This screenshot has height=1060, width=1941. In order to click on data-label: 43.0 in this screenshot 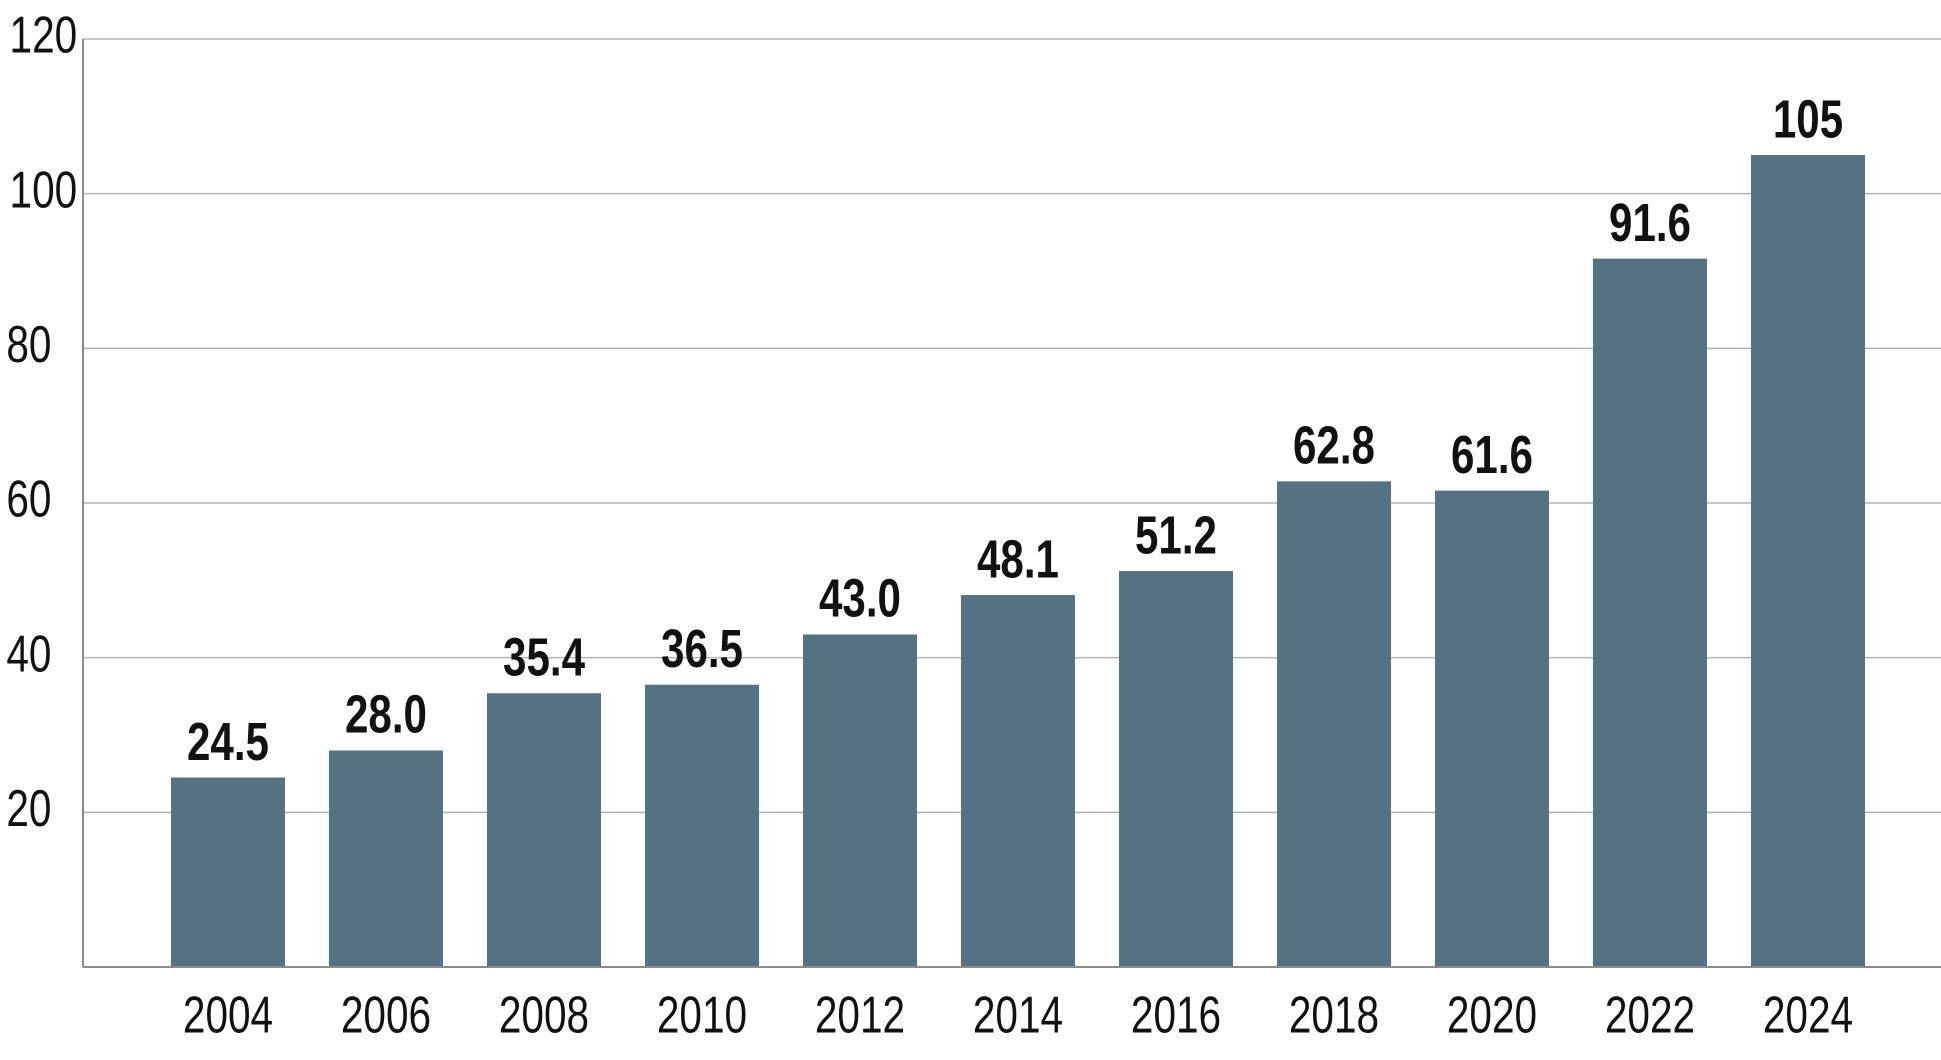, I will do `click(860, 599)`.